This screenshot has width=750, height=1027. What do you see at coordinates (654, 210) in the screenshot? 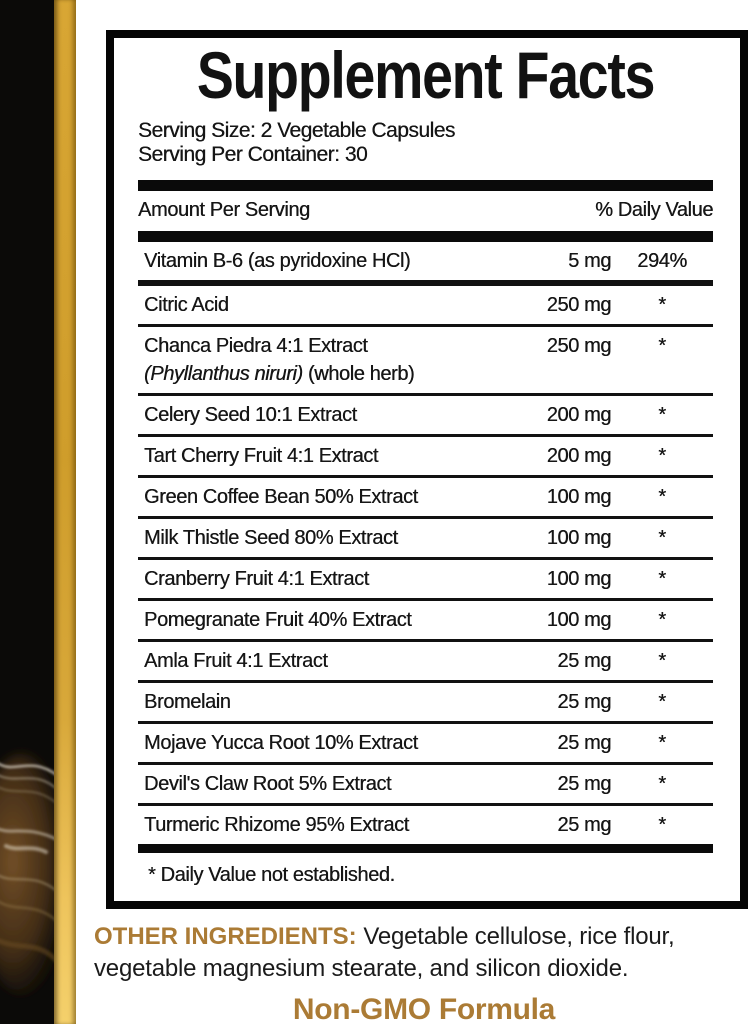
I see `daily-value-header: % Daily Value` at bounding box center [654, 210].